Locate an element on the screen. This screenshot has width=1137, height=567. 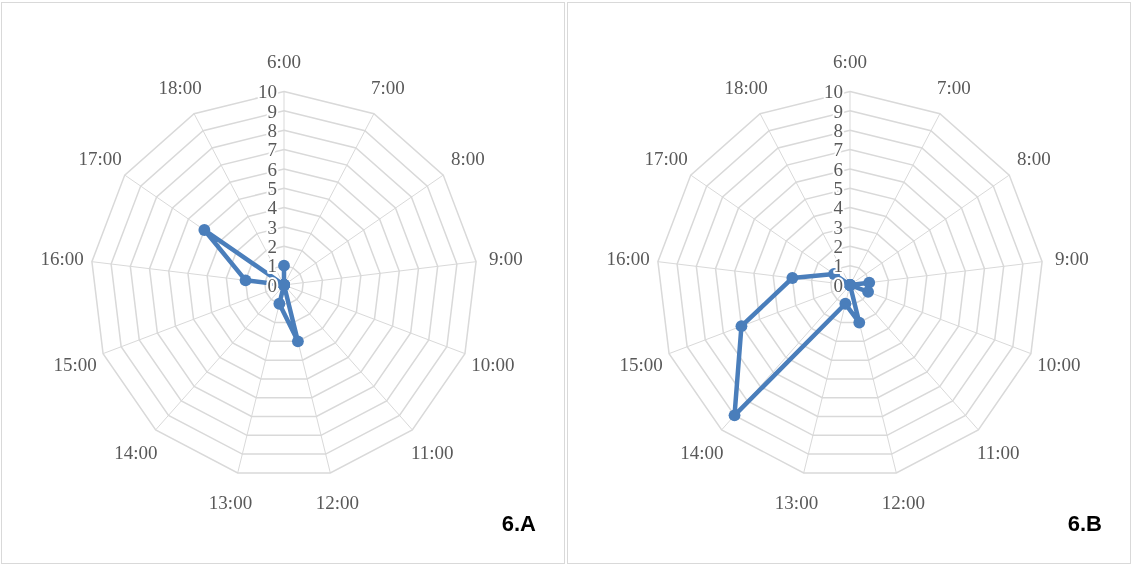
y-tick-label: 0 is located at coordinates (838, 285).